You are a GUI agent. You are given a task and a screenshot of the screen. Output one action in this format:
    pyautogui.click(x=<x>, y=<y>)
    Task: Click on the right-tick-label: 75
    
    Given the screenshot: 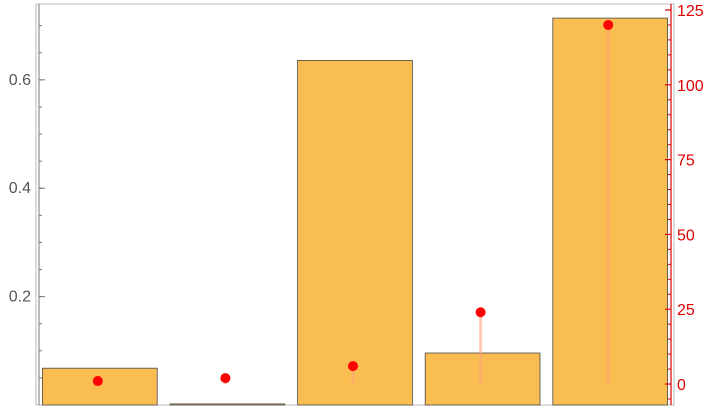 What is the action you would take?
    pyautogui.click(x=686, y=161)
    